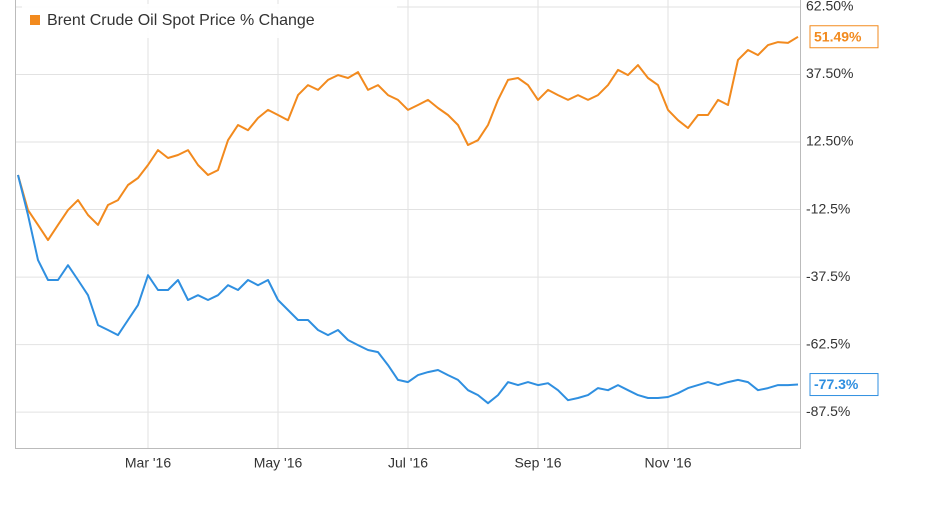 This screenshot has width=931, height=506. I want to click on legend-swatch, so click(35, 20).